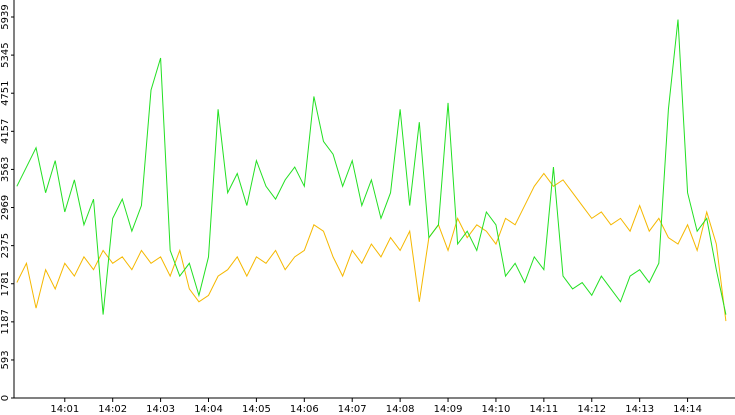  Describe the element at coordinates (639, 409) in the screenshot. I see `x-tick-label: 14:13` at that location.